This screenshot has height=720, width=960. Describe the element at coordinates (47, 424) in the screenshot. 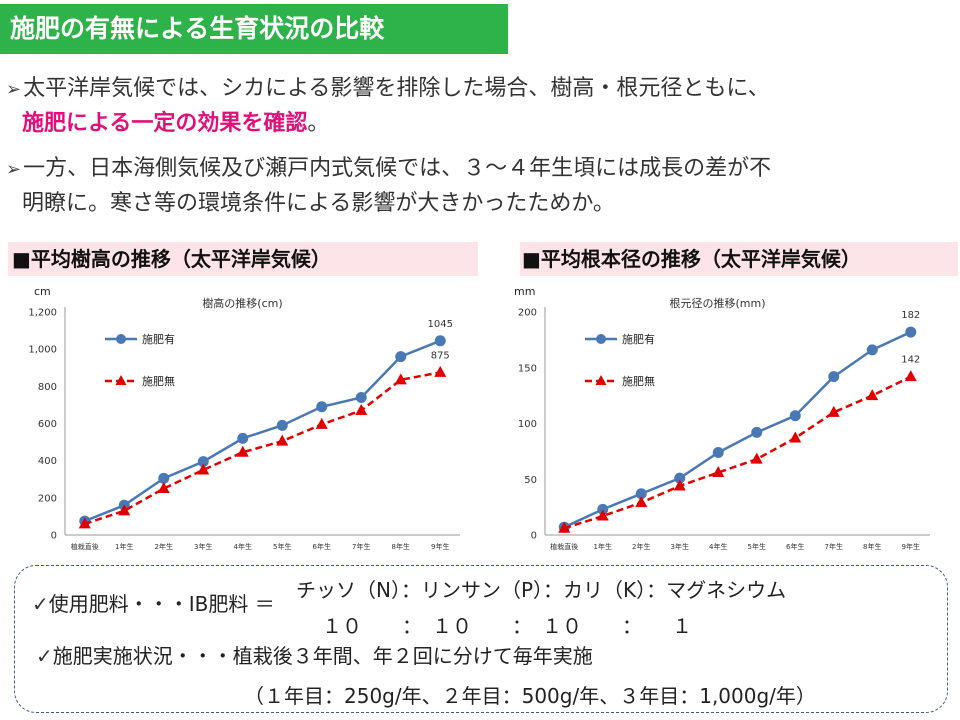

I see `y-tick-label: 600` at that location.